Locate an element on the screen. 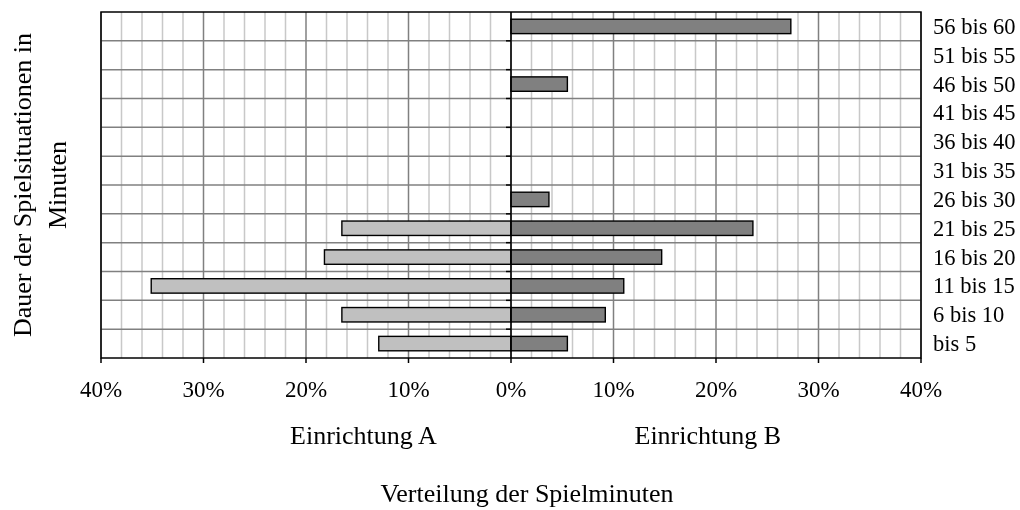 The image size is (1020, 510). x-tick-label: 0% is located at coordinates (511, 389).